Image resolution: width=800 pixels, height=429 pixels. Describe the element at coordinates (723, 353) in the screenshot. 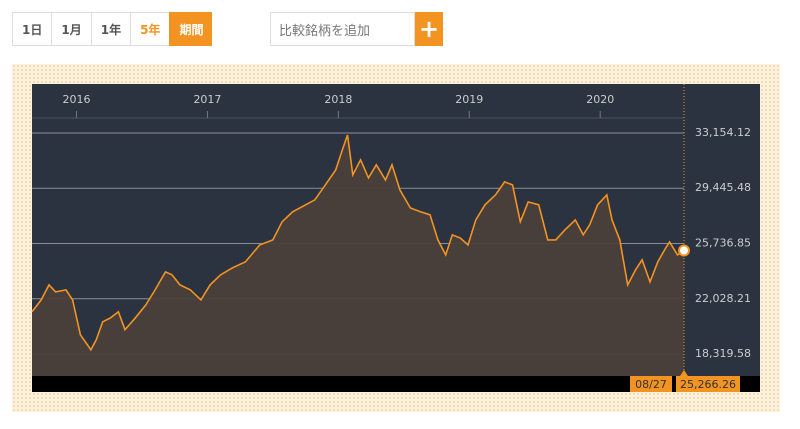

I see `y-tick-label: 18,319.58` at that location.